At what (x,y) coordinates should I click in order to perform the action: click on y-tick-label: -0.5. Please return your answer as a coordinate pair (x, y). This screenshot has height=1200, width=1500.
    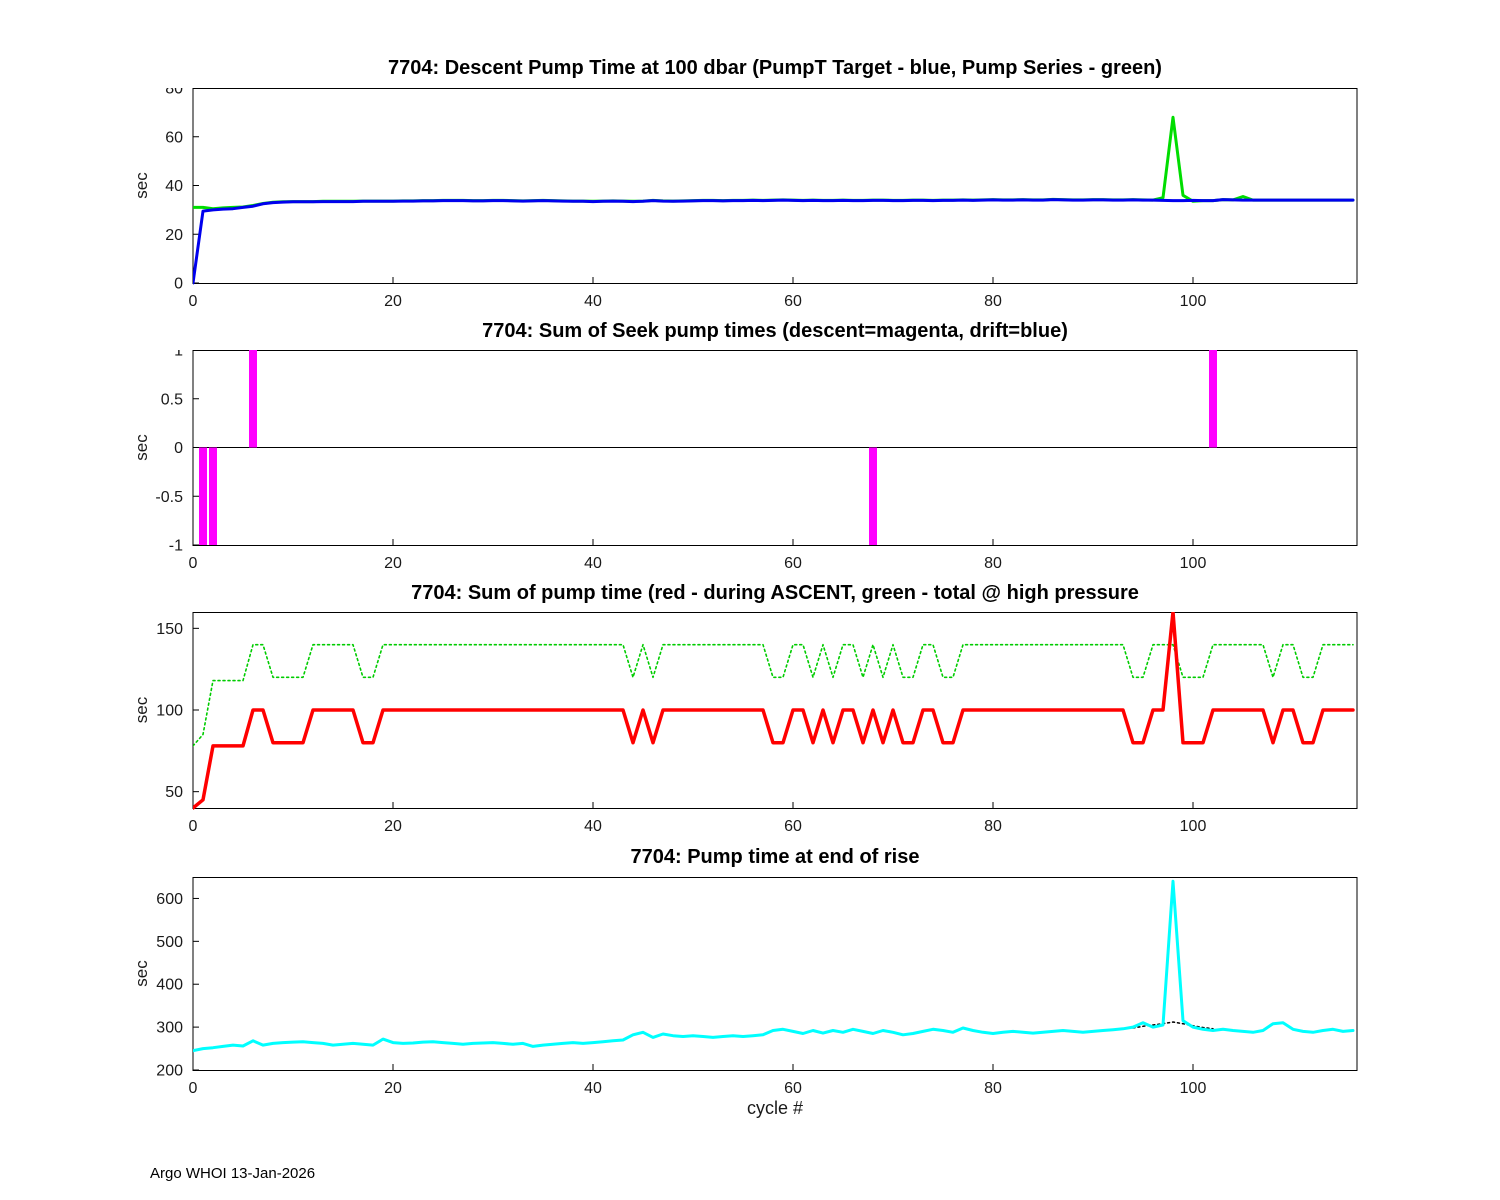
    Looking at the image, I should click on (169, 497).